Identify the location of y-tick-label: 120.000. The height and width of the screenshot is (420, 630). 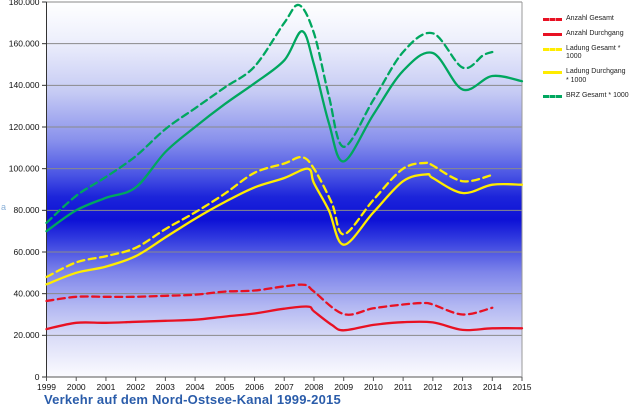
(24, 127).